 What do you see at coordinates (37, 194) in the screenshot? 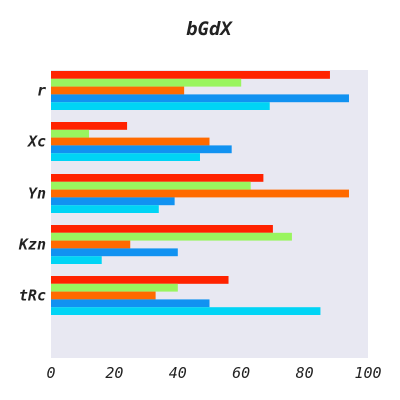
I see `category-label-Yn: Yn` at bounding box center [37, 194].